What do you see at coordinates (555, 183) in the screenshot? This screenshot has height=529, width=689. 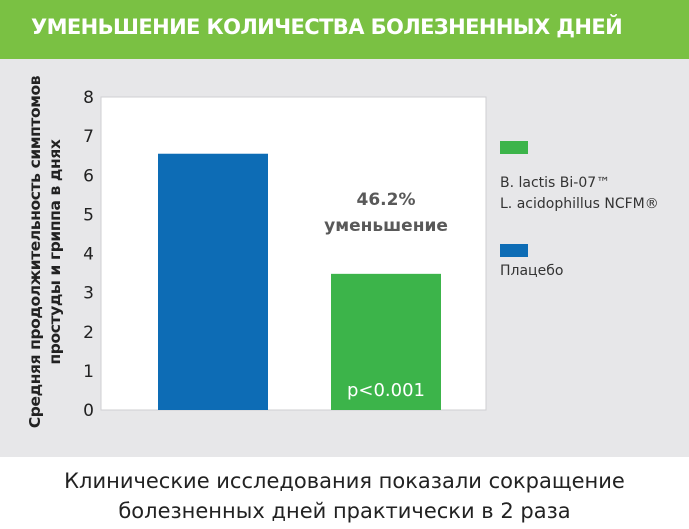 I see `legend-label-probiotic-line-1: B. lactis Bi-07™` at bounding box center [555, 183].